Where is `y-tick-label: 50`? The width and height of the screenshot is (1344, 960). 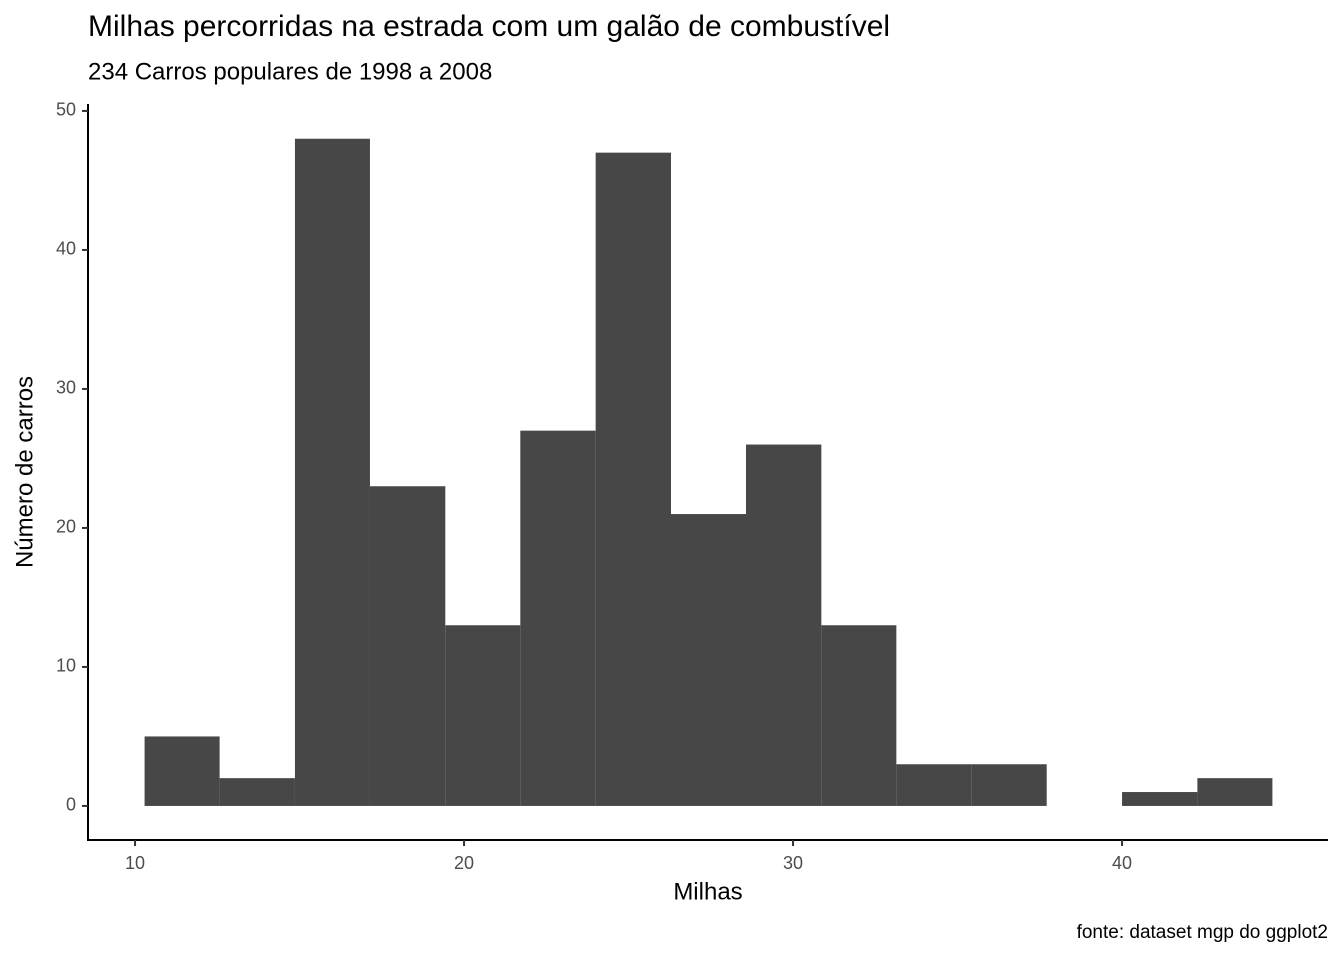
y-tick-label: 50 is located at coordinates (66, 110).